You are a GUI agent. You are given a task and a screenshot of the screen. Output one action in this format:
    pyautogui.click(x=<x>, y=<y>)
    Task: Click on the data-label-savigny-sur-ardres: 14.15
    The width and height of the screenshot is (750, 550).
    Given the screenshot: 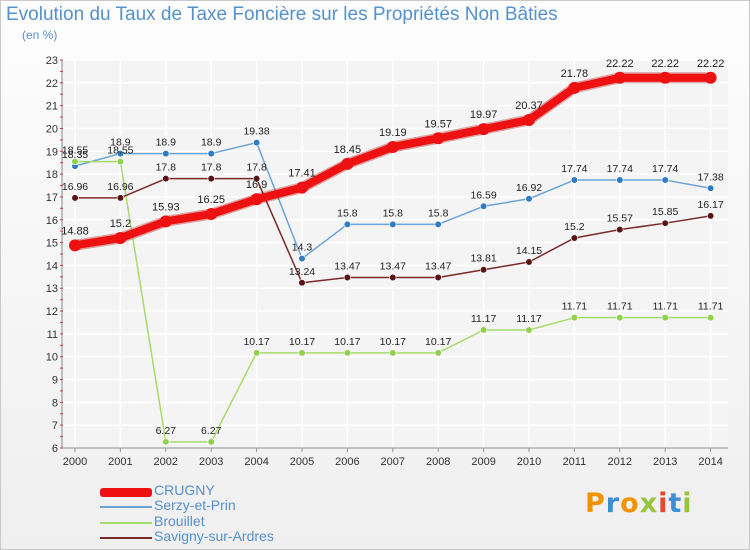 What is the action you would take?
    pyautogui.click(x=529, y=251)
    